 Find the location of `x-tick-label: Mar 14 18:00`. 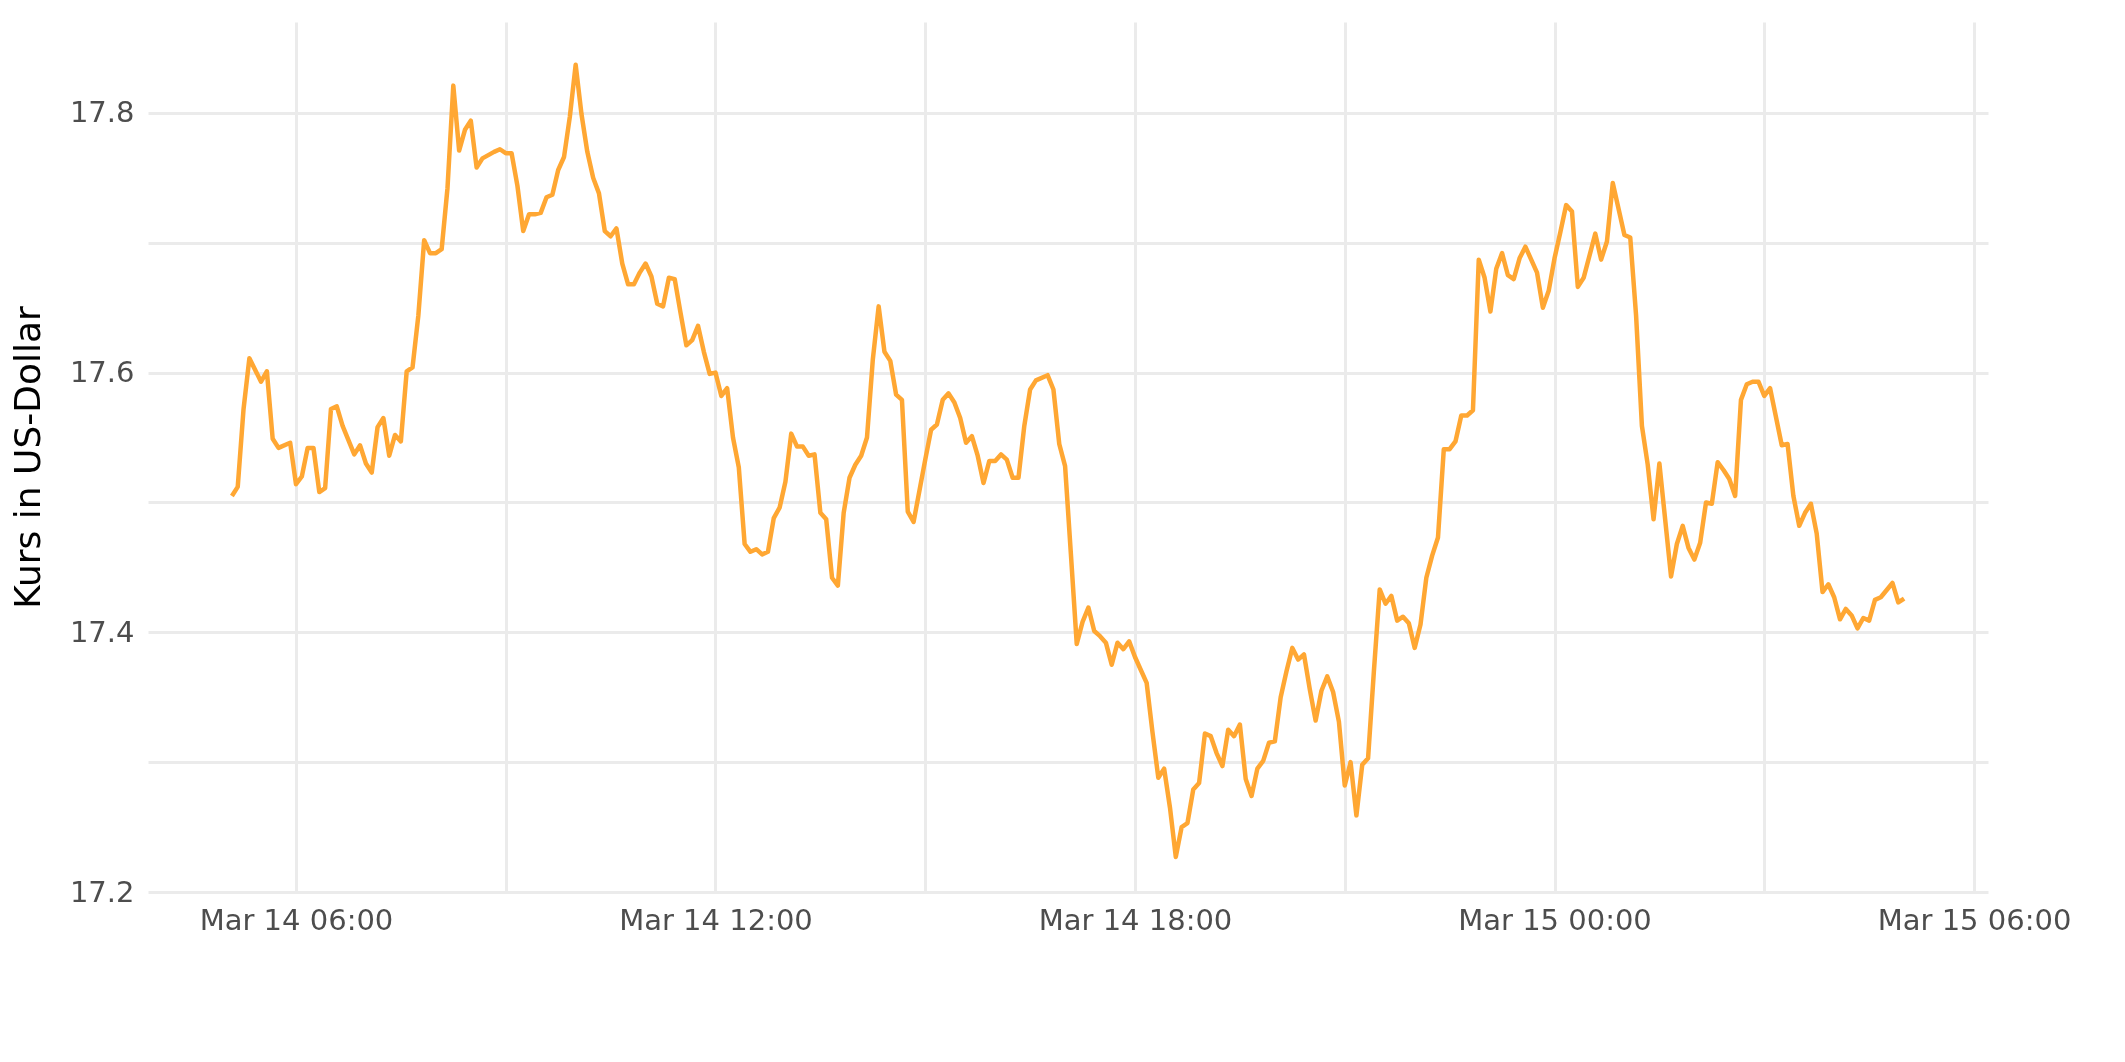

x-tick-label: Mar 14 18:00 is located at coordinates (1135, 919).